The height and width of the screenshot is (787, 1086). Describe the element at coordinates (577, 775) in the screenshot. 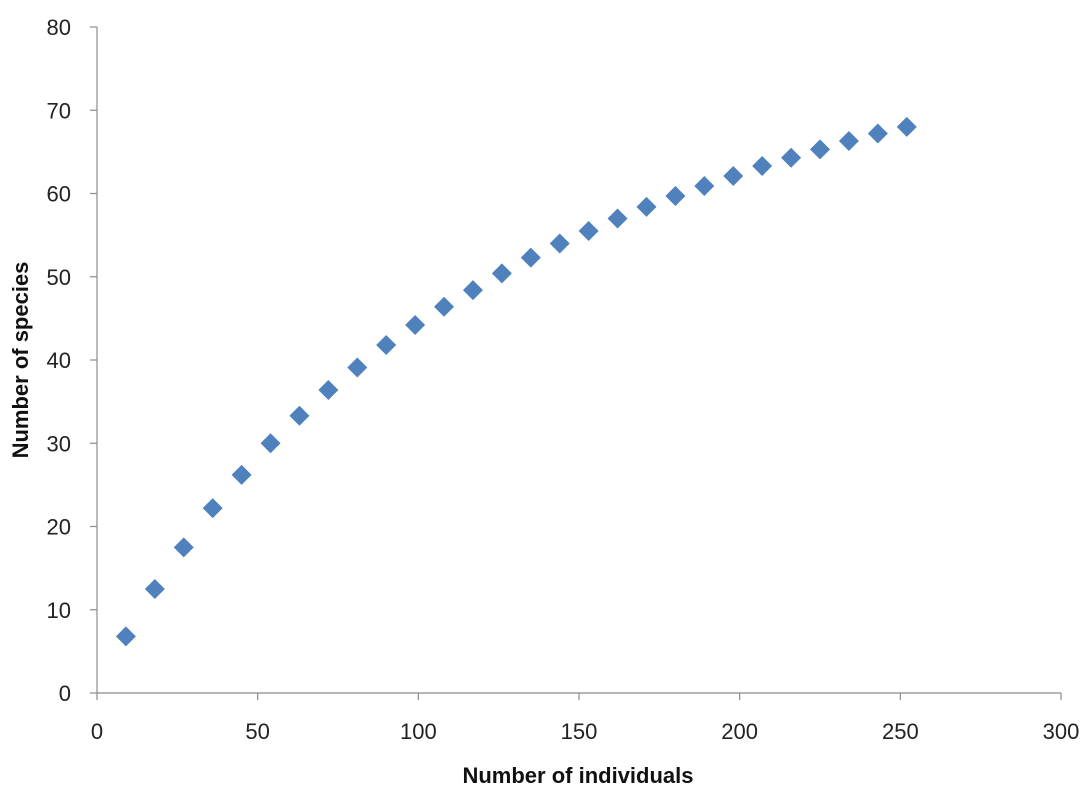

I see `x-axis-title: Number of individuals` at that location.